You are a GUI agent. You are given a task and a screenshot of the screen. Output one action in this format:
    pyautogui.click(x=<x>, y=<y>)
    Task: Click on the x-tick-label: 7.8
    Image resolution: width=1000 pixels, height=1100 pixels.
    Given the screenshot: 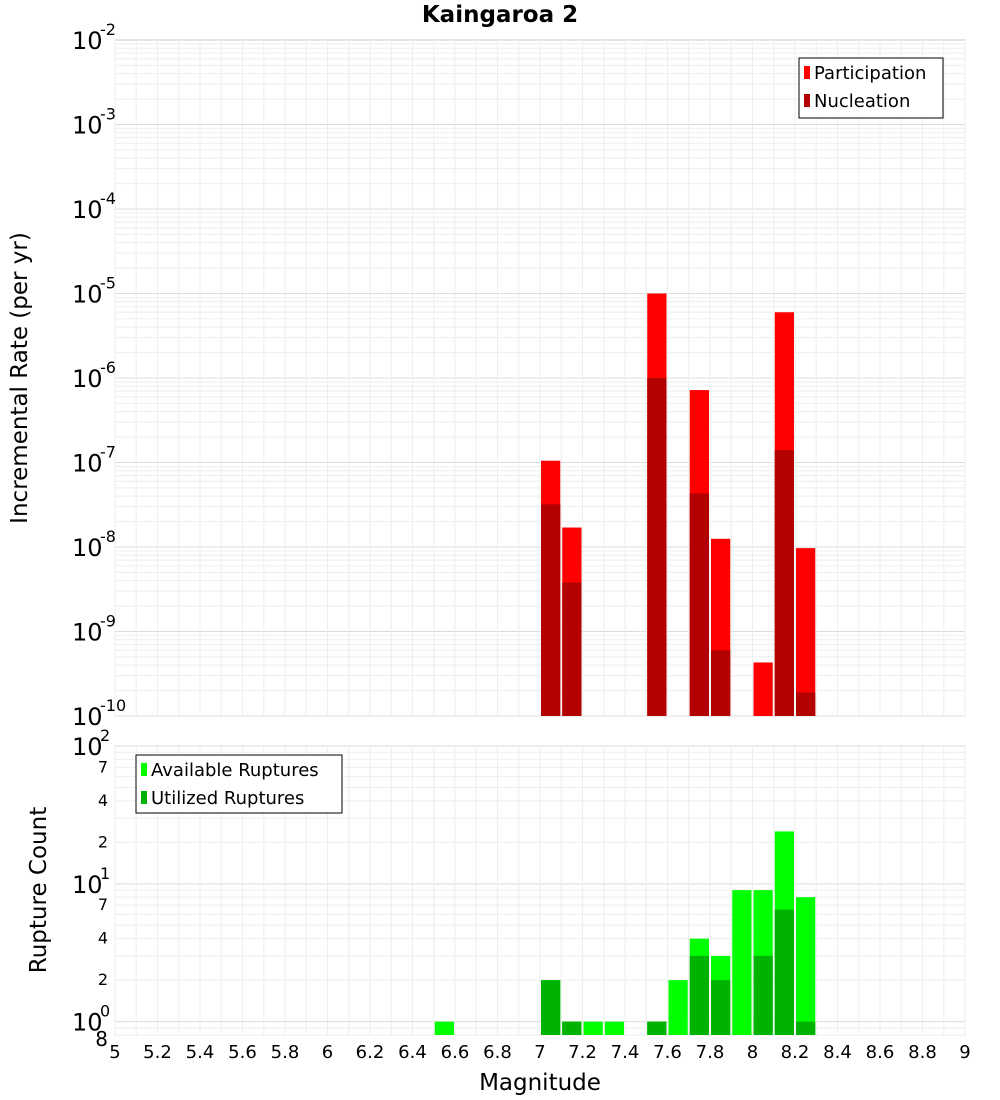 What is the action you would take?
    pyautogui.click(x=710, y=1052)
    